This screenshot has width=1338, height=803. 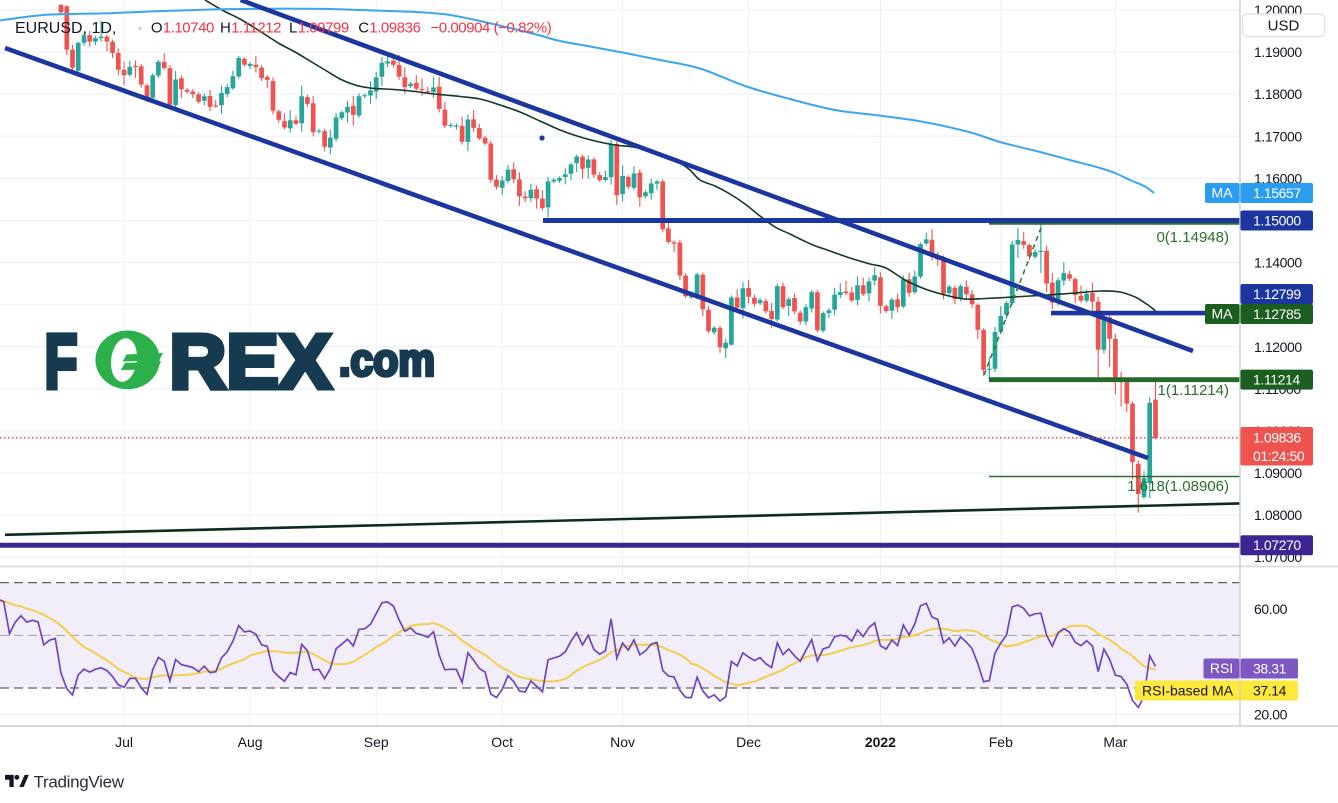 What do you see at coordinates (1277, 220) in the screenshot?
I see `svg-text: 1.15000` at bounding box center [1277, 220].